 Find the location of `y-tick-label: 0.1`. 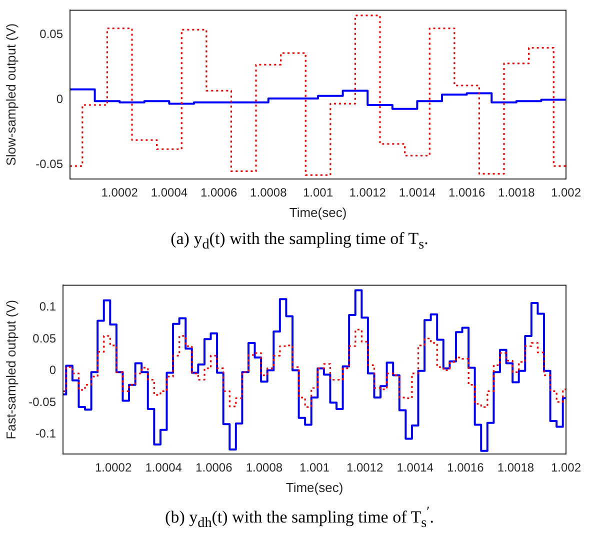

y-tick-label: 0.1 is located at coordinates (47, 307).